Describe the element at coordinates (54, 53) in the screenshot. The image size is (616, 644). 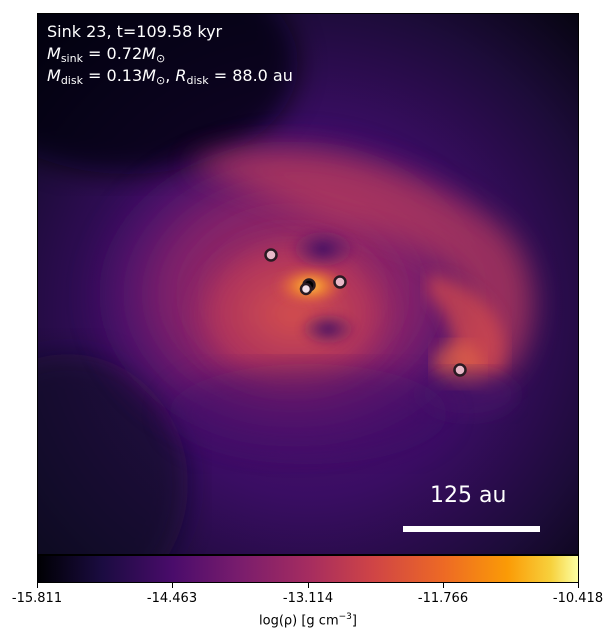
I see `m-sink-symbol: M` at that location.